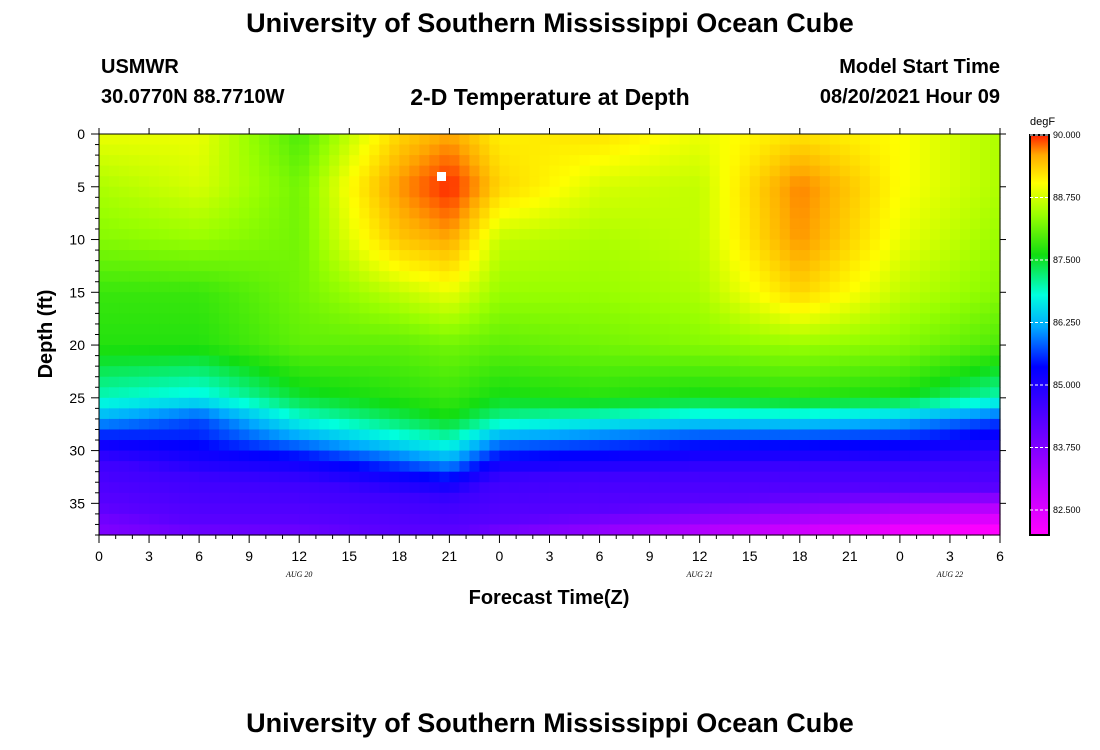 The width and height of the screenshot is (1100, 750). What do you see at coordinates (299, 556) in the screenshot?
I see `x-tick-label: 12` at bounding box center [299, 556].